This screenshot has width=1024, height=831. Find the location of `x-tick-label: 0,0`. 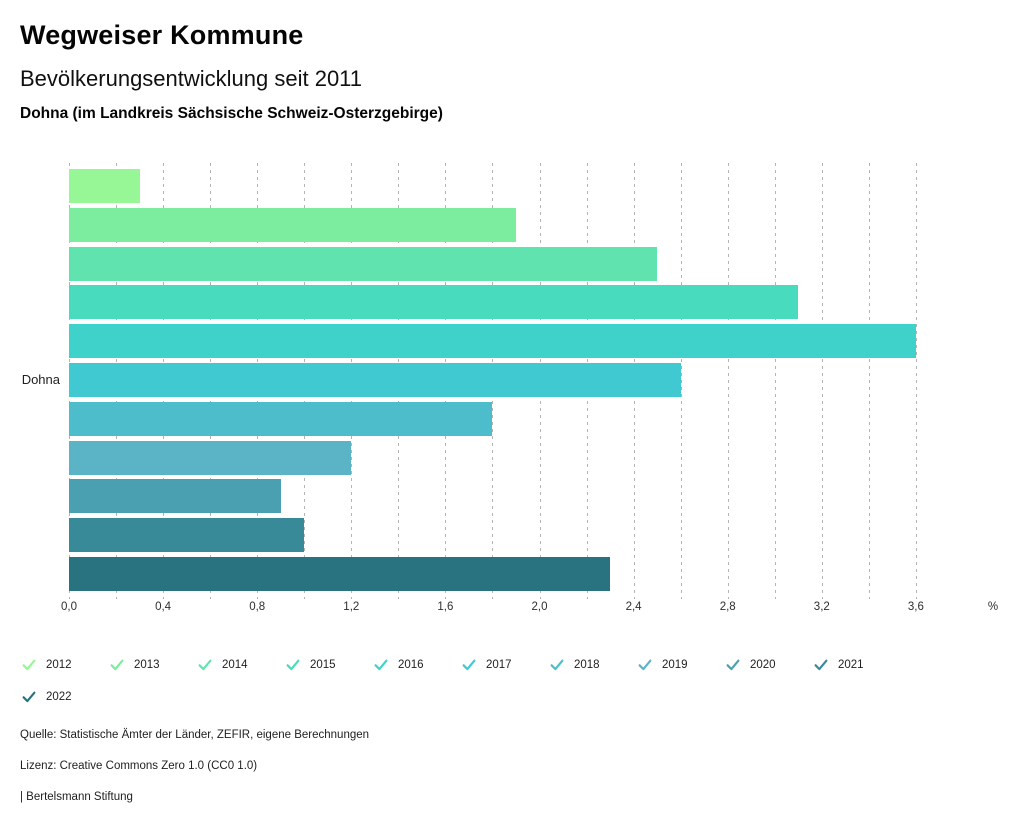

x-tick-label: 0,0 is located at coordinates (69, 607).